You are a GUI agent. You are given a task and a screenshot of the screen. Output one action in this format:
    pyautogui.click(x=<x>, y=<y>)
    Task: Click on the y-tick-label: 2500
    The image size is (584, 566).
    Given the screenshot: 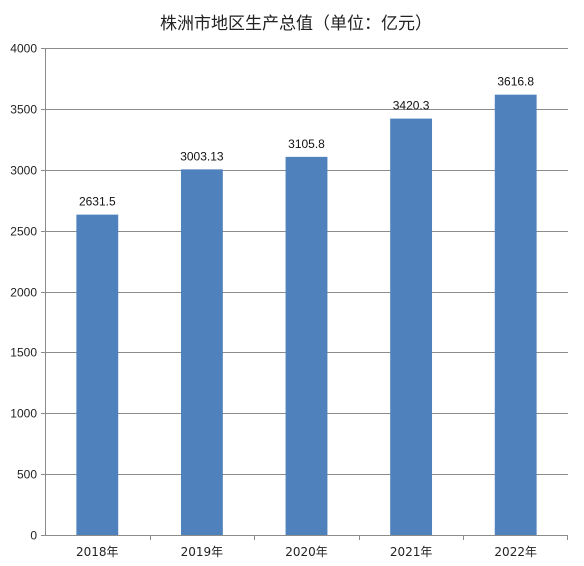 What is the action you would take?
    pyautogui.click(x=23, y=232)
    